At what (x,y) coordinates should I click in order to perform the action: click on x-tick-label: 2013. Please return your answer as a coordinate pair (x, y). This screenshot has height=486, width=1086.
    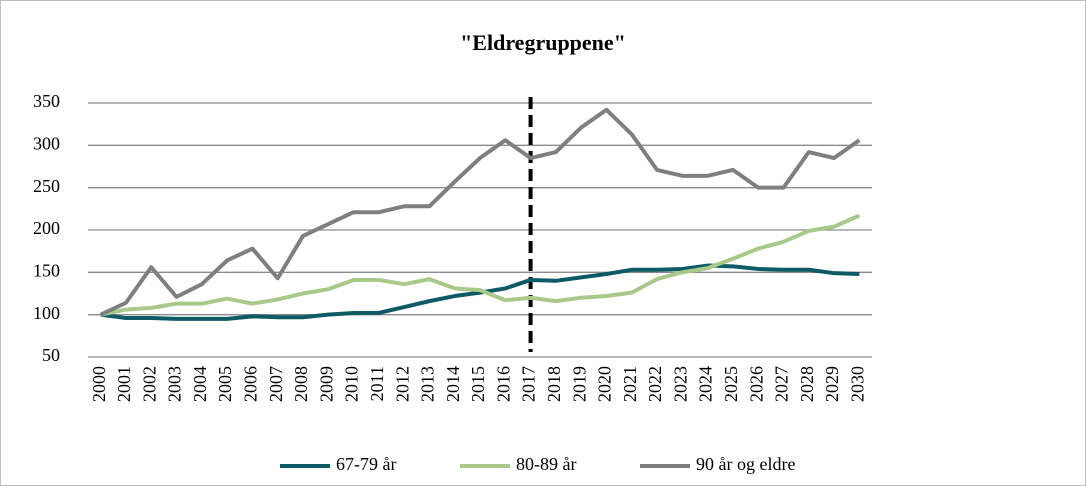
    Looking at the image, I should click on (428, 384).